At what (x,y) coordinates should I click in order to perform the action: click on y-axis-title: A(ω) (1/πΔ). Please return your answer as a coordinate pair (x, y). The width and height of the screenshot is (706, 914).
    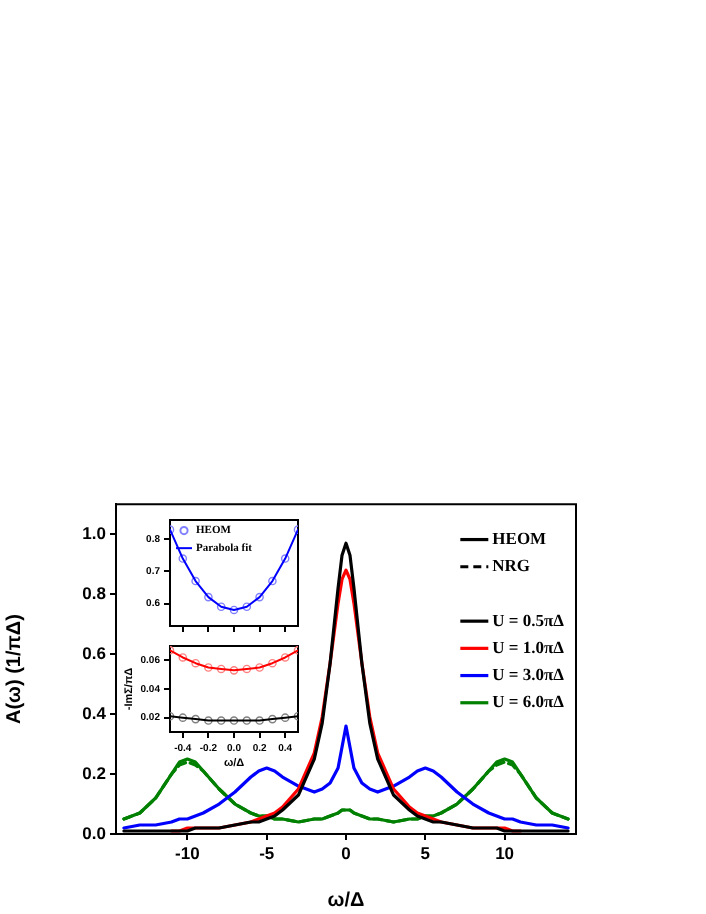
    Looking at the image, I should click on (14, 669).